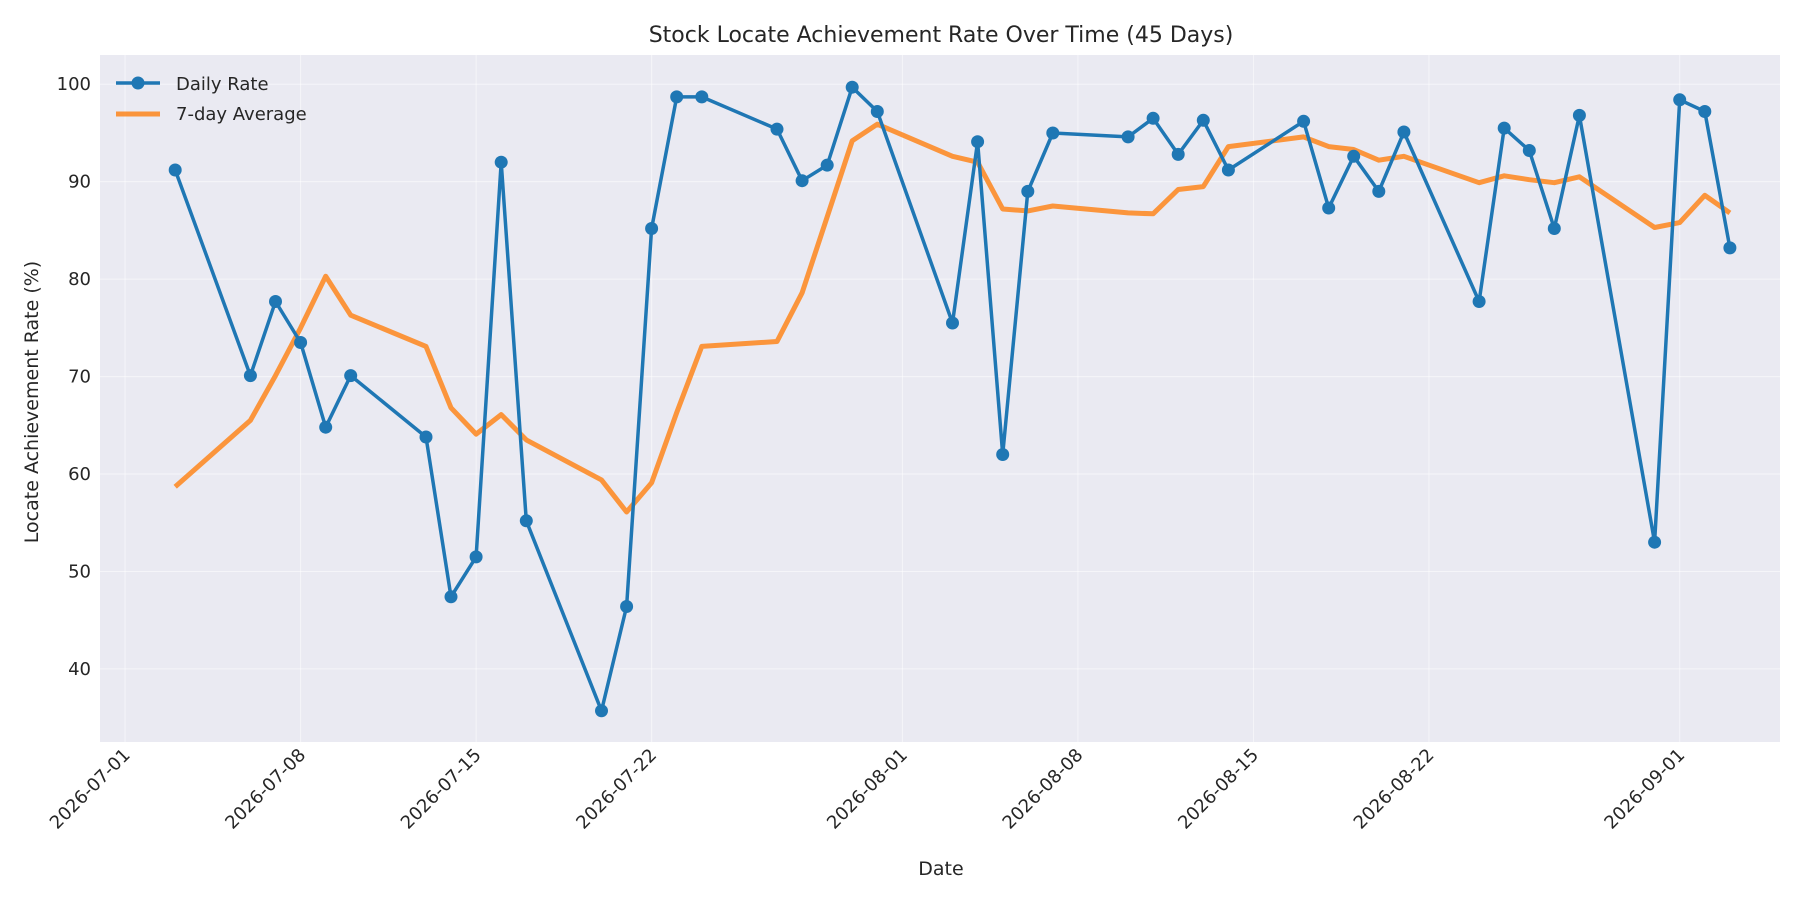 The height and width of the screenshot is (900, 1800). What do you see at coordinates (265, 789) in the screenshot?
I see `x-tick-label: 2026-07-08` at bounding box center [265, 789].